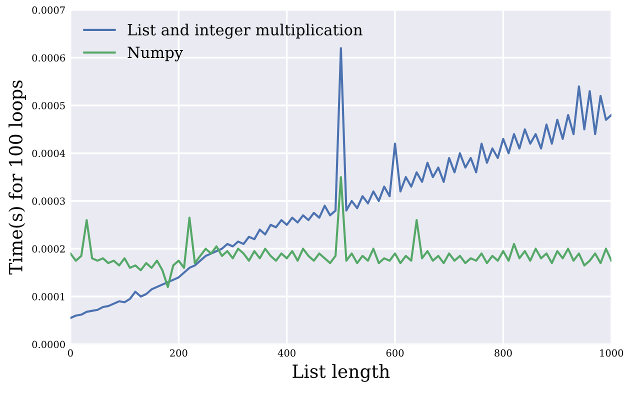 This screenshot has width=629, height=398. Describe the element at coordinates (503, 353) in the screenshot. I see `x-tick-label: 800` at that location.